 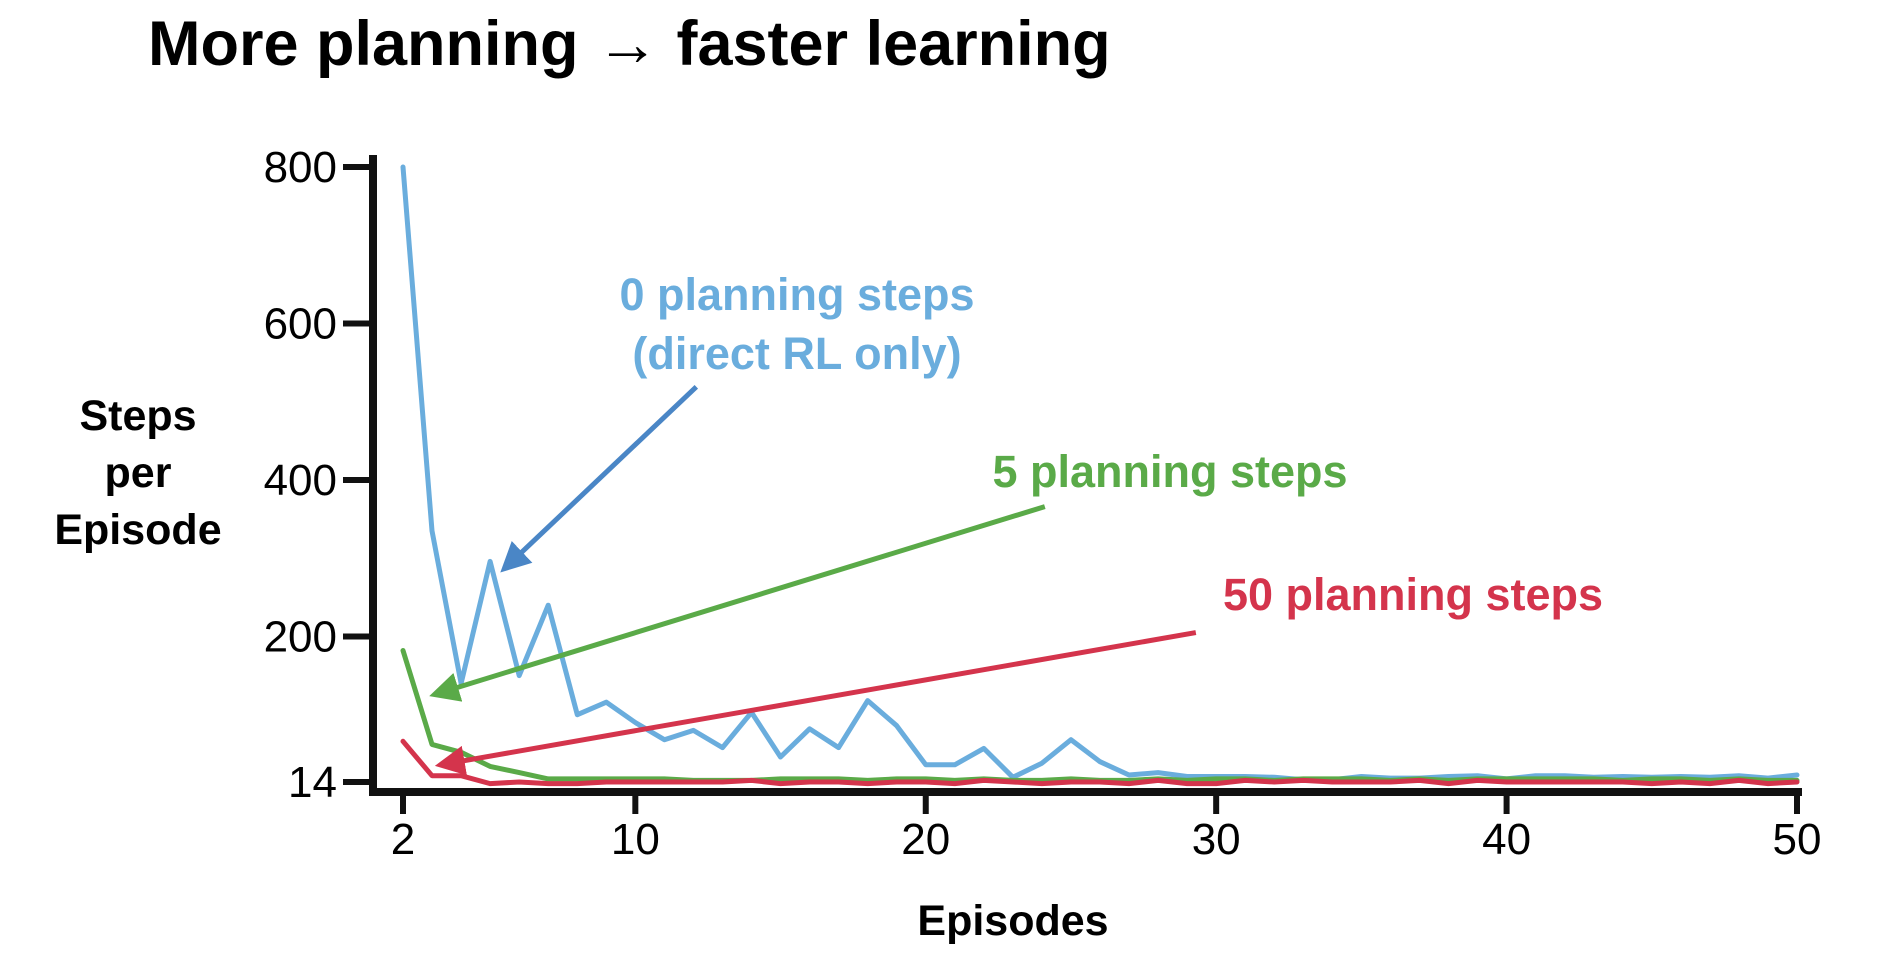 I want to click on slide-title: More planning → faster learning, so click(x=629, y=44).